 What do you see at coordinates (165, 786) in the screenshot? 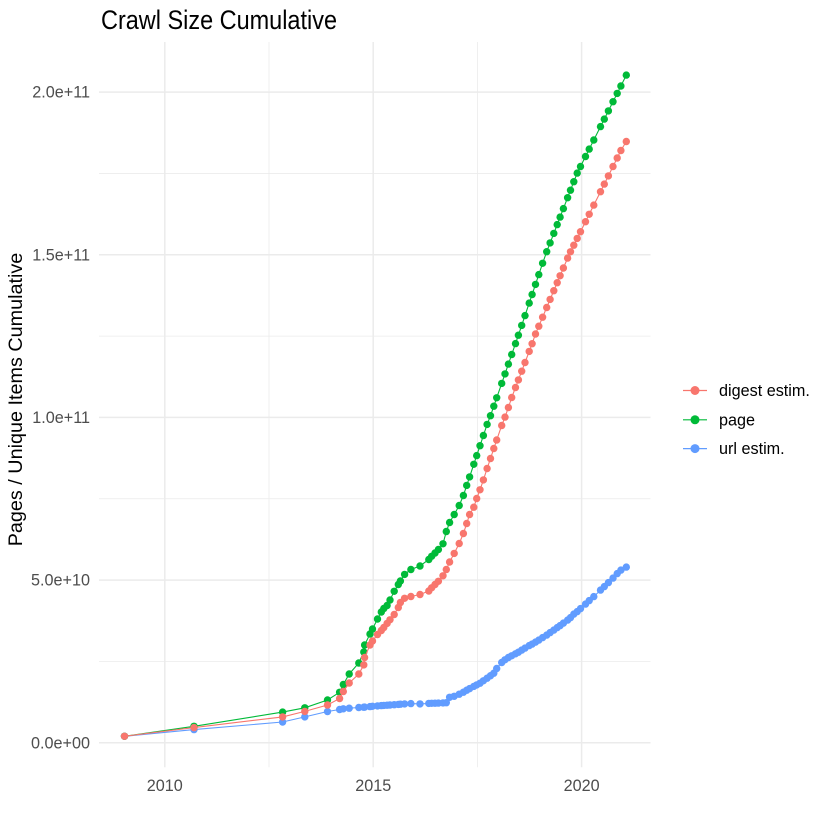
I see `svg-text: 2010` at bounding box center [165, 786].